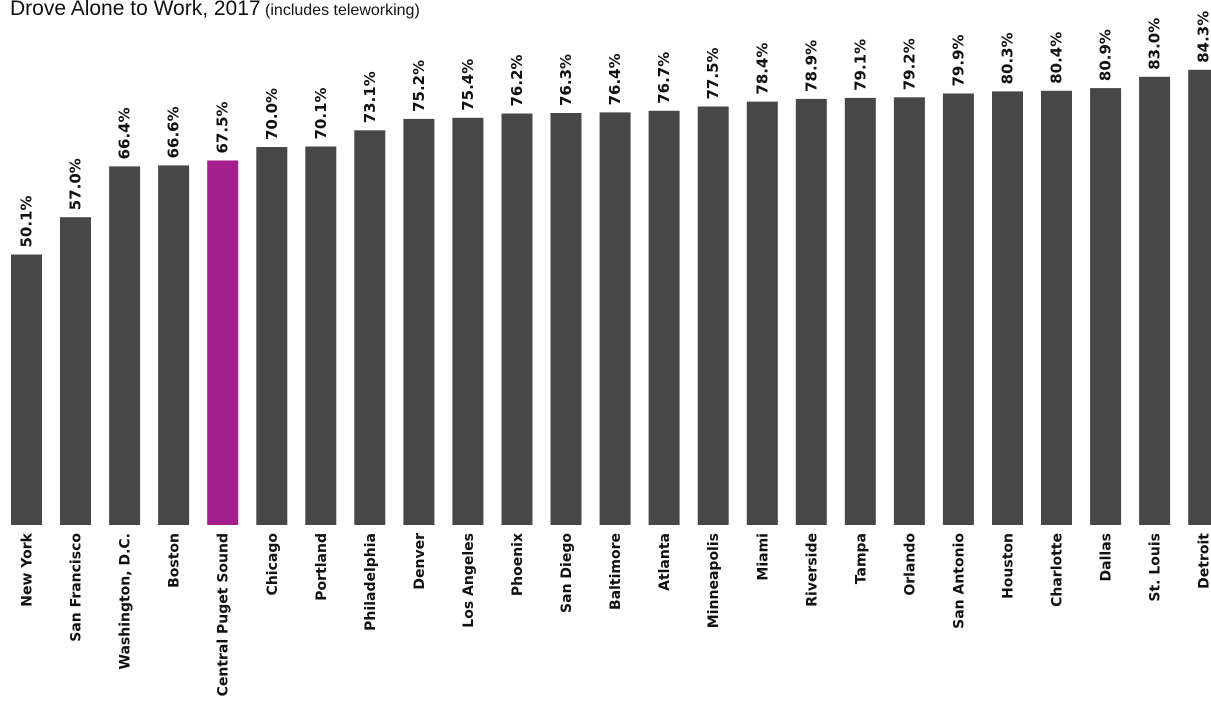 The height and width of the screenshot is (723, 1211). I want to click on value-label: 76.2%, so click(517, 80).